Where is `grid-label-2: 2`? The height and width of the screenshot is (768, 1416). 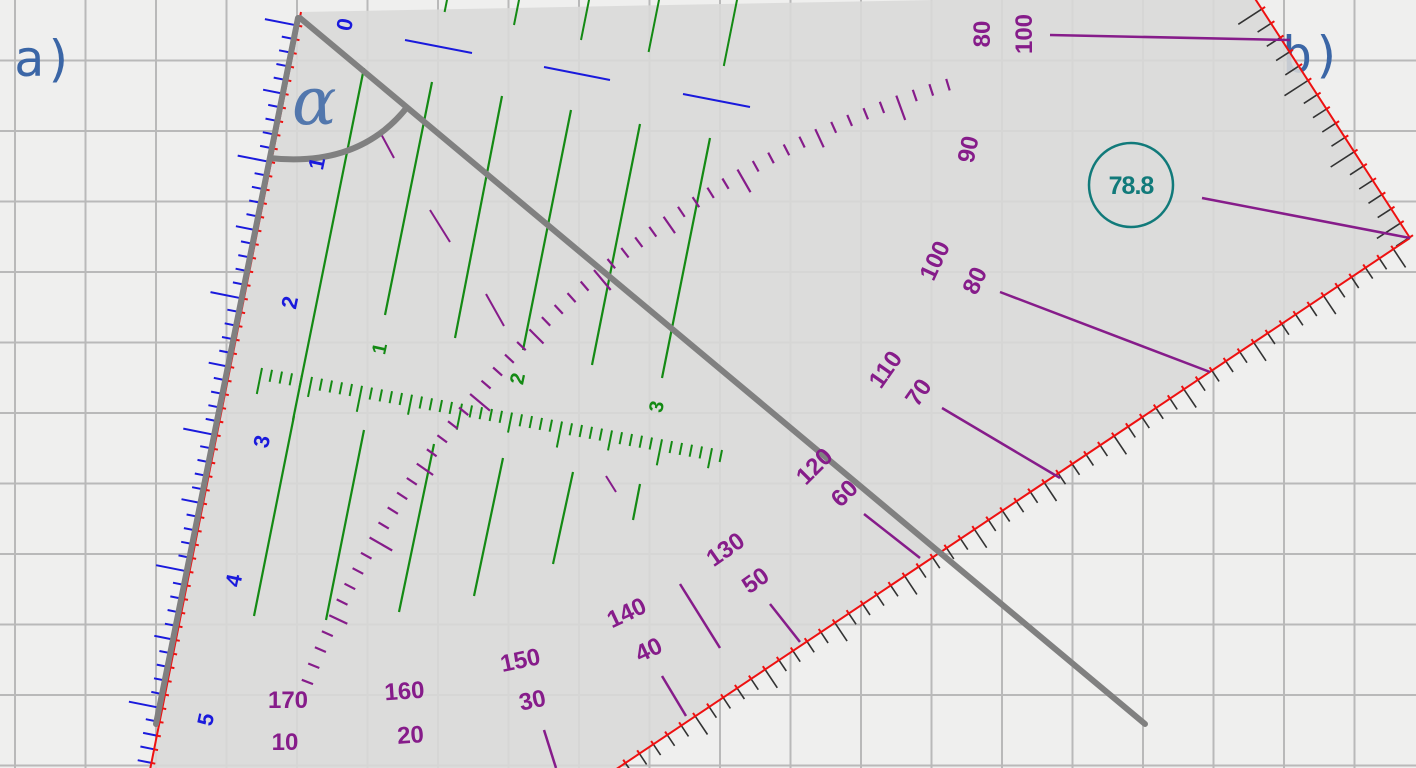
grid-label-2: 2 is located at coordinates (518, 378).